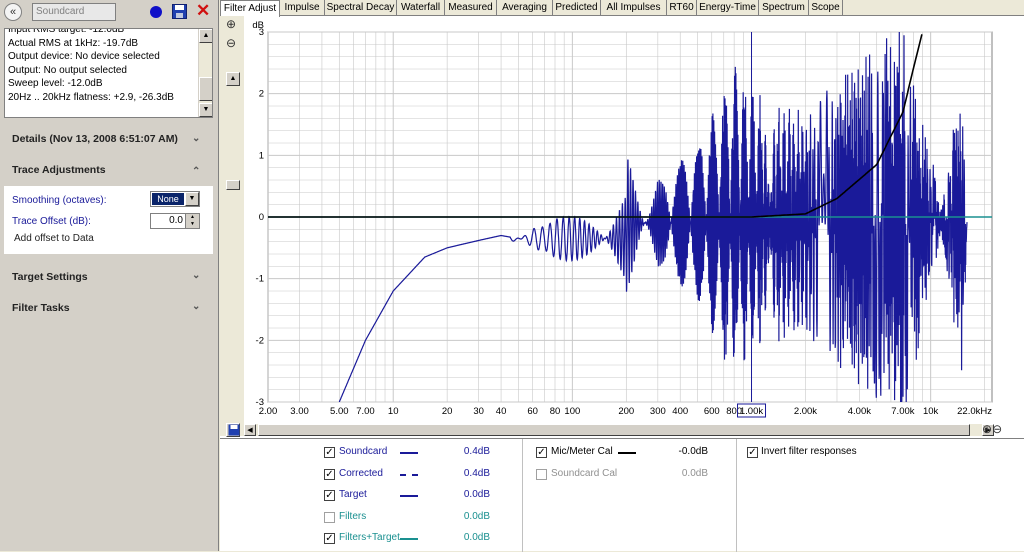 This screenshot has width=1024, height=552. Describe the element at coordinates (156, 12) in the screenshot. I see `trace-color-icon` at that location.